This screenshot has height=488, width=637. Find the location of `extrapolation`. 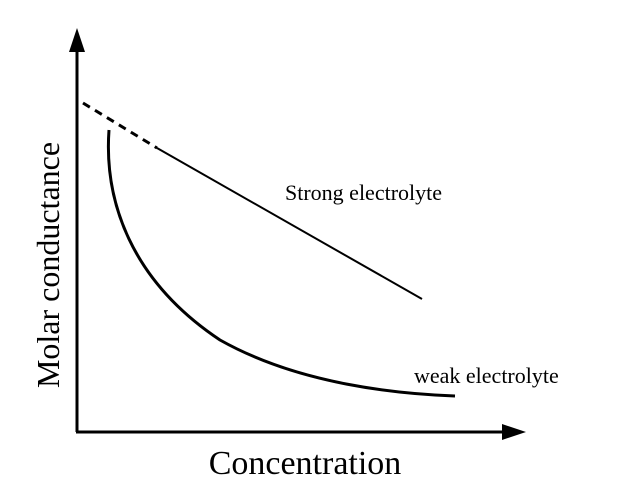

extrapolation is located at coordinates (120, 125).